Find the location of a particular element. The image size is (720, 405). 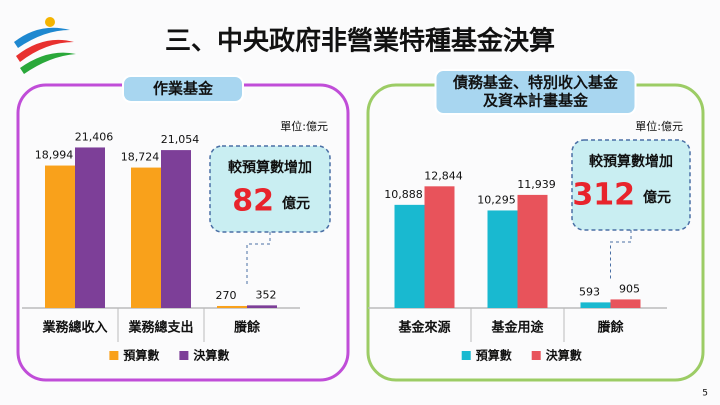

slide-title: 三、中央政府非營業特種基金決算 is located at coordinates (360, 41).